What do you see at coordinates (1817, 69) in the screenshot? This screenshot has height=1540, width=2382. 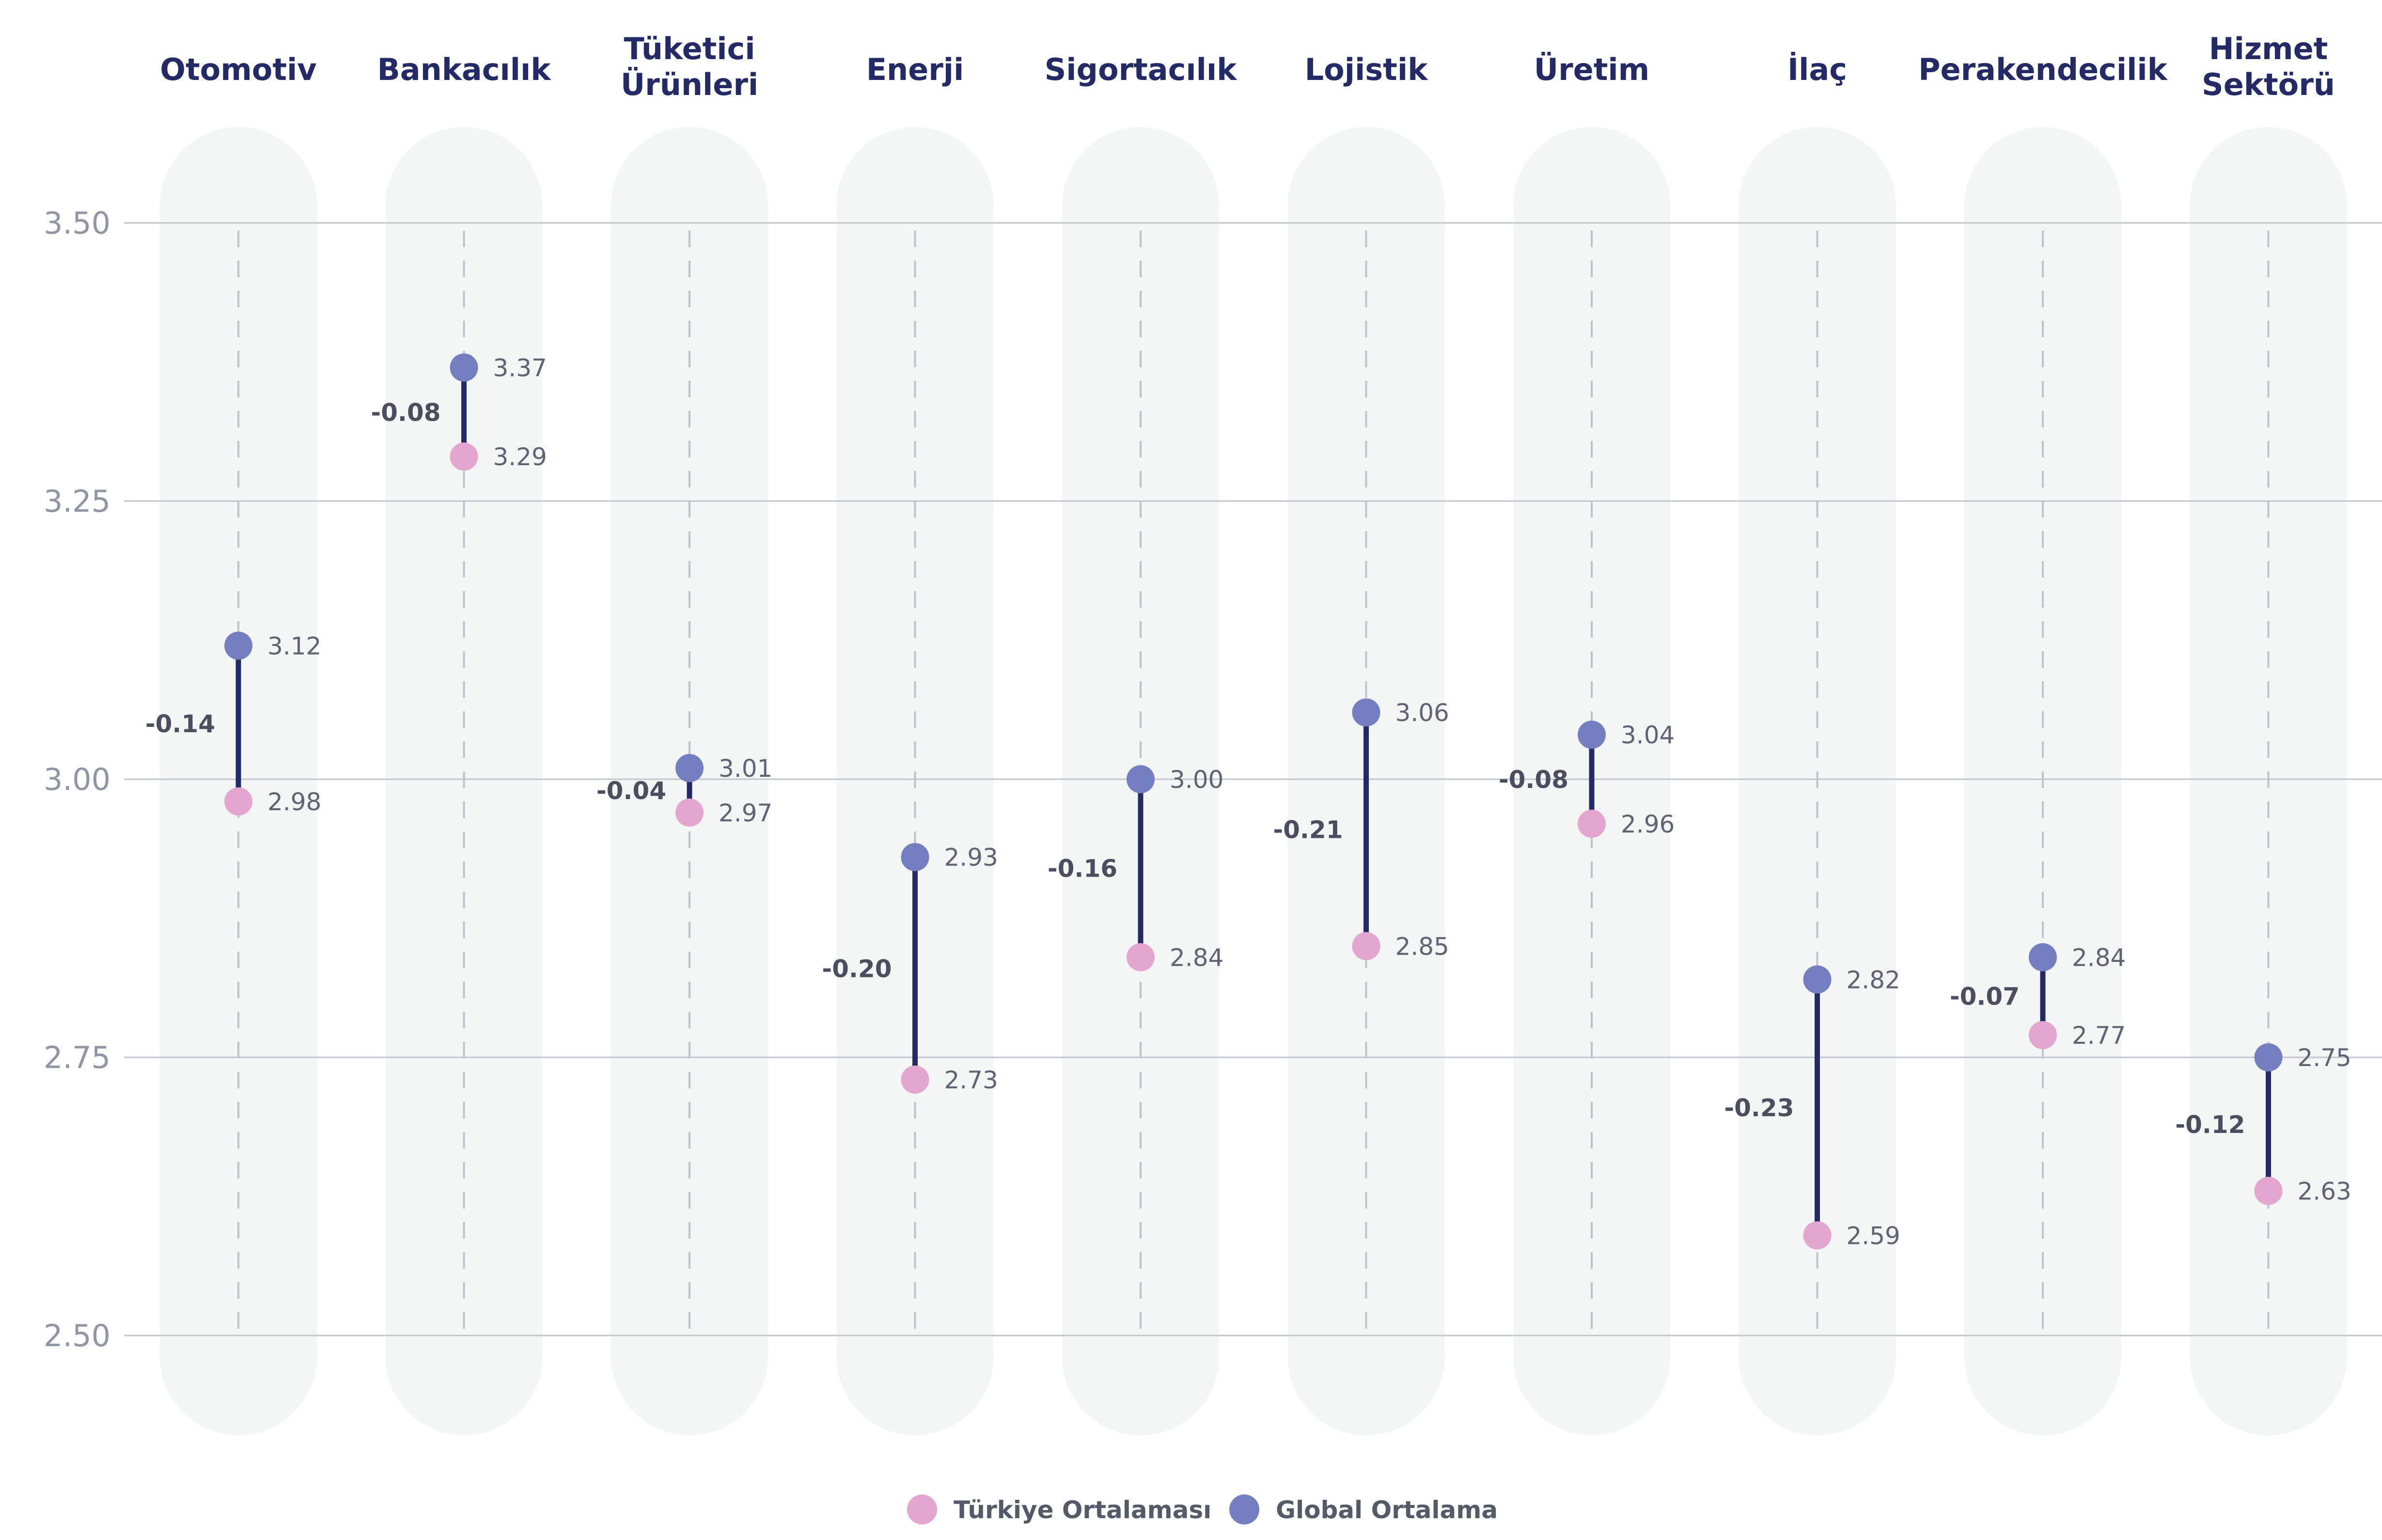 I see `category-label: İlaç` at bounding box center [1817, 69].